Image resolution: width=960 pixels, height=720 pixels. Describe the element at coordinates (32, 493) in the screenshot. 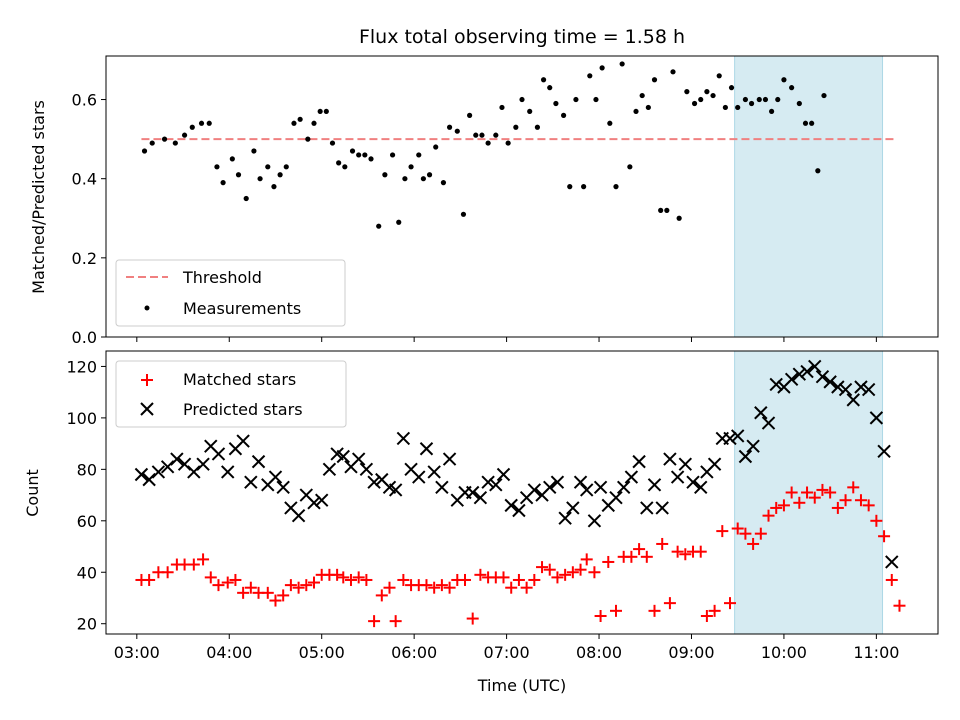

I see `count-y-label: Count` at that location.